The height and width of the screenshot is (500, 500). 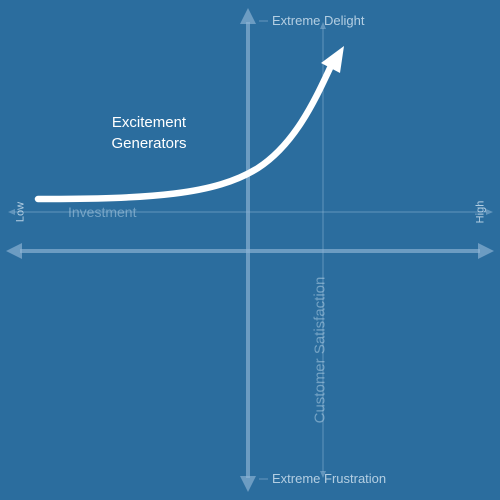 What do you see at coordinates (318, 20) in the screenshot?
I see `top-axis-label: Extreme Delight` at bounding box center [318, 20].